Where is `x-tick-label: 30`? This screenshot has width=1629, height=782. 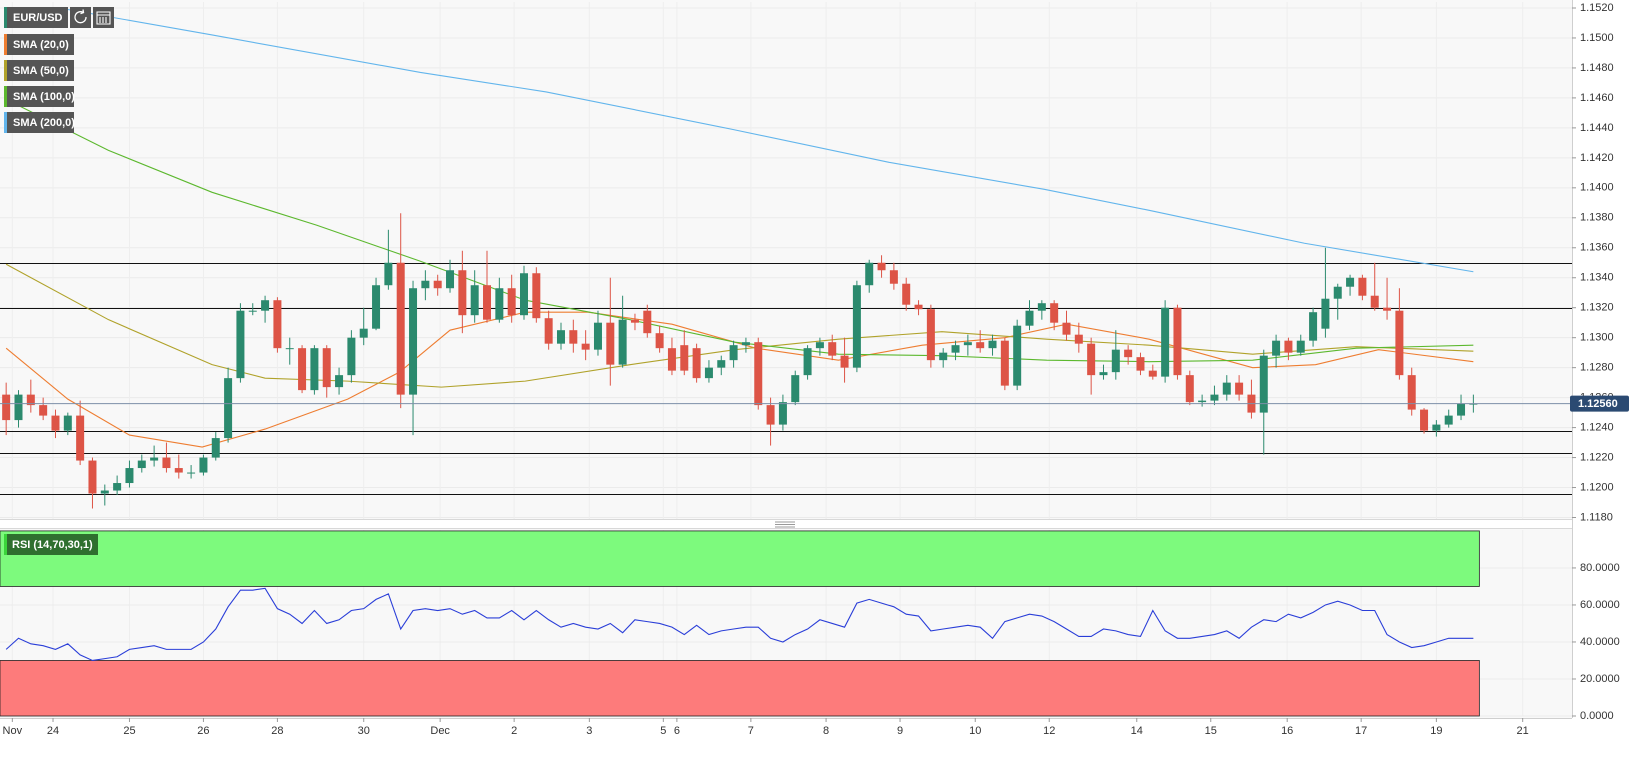
x-tick-label: 30 is located at coordinates (364, 731).